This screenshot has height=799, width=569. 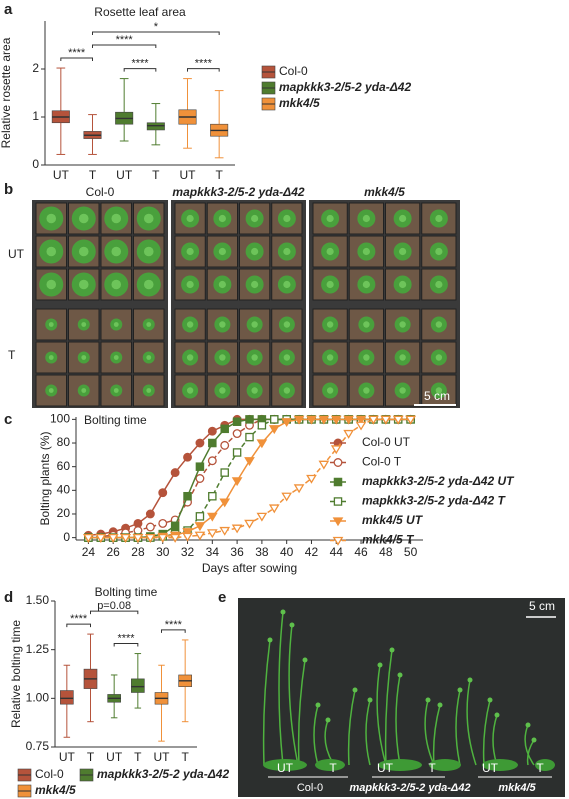 What do you see at coordinates (361, 552) in the screenshot?
I see `x-tick-label: 46` at bounding box center [361, 552].